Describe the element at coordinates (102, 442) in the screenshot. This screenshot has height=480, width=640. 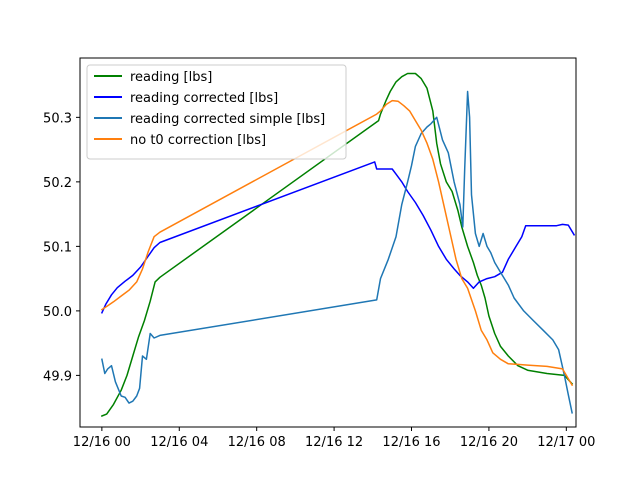
I see `x-tick-label: 12/16 00` at that location.